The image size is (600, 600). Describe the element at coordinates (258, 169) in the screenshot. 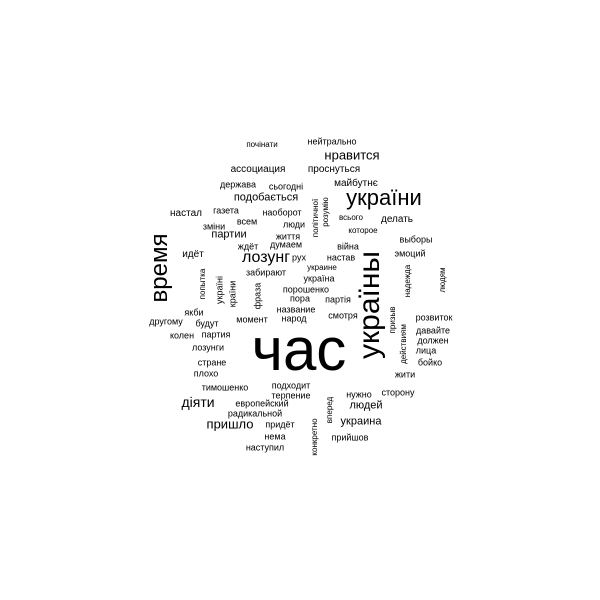

I see `word-associaciya: ассоциация` at that location.